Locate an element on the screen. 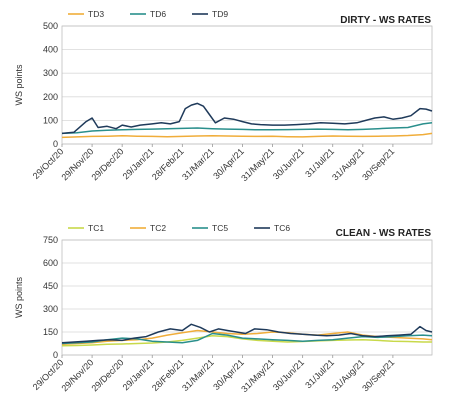  chart2-series-TC5 is located at coordinates (247, 338).